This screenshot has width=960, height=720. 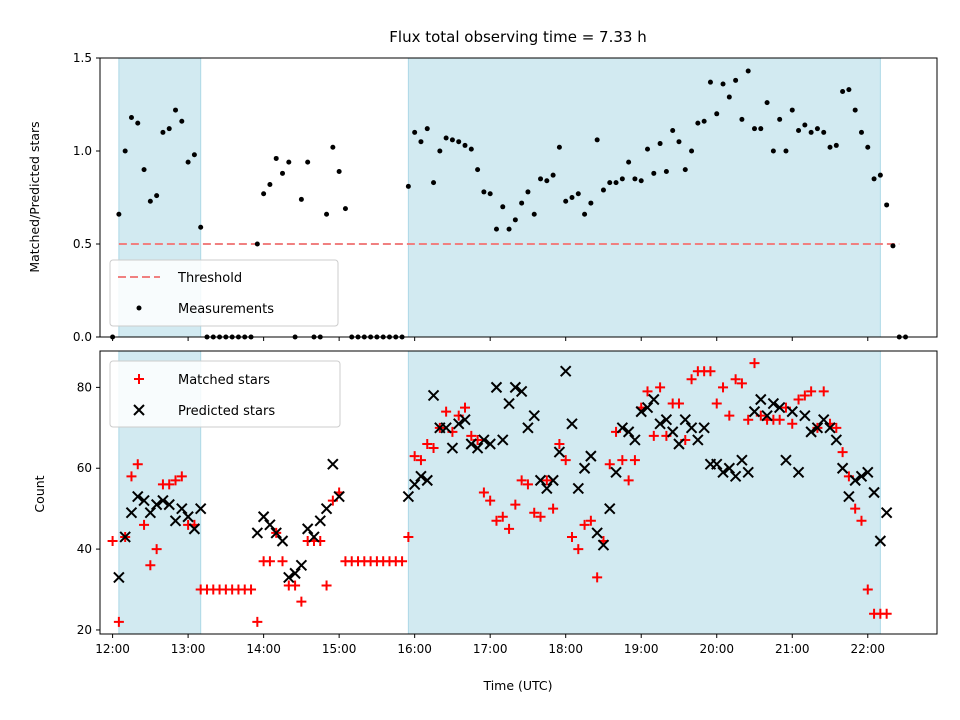 What do you see at coordinates (641, 649) in the screenshot?
I see `x-tick-label: 19:00` at bounding box center [641, 649].